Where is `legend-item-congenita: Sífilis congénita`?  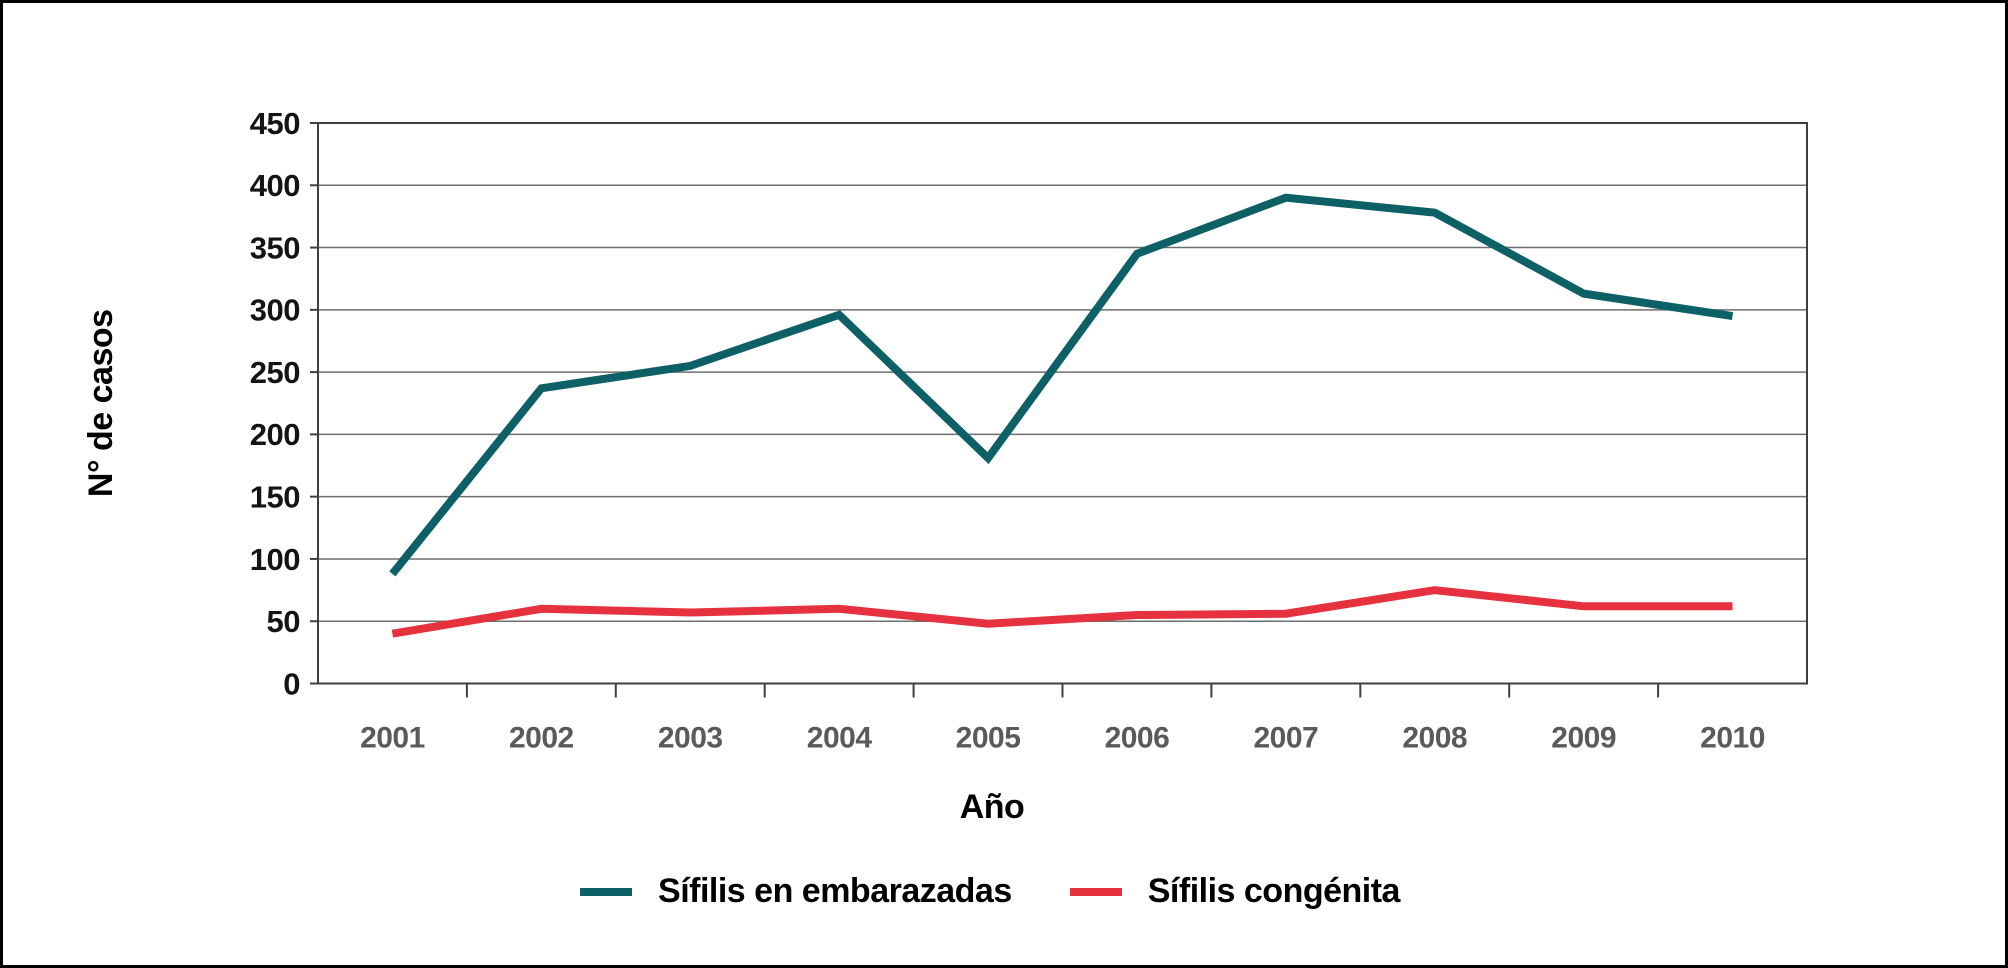 legend-item-congenita: Sífilis congénita is located at coordinates (1235, 891).